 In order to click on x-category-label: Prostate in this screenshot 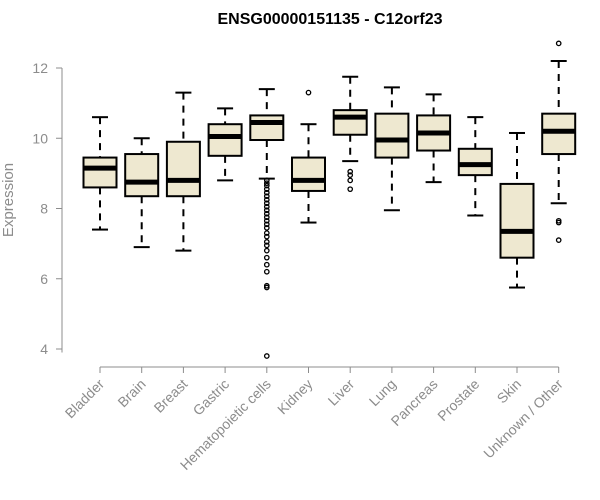, I will do `click(458, 400)`.